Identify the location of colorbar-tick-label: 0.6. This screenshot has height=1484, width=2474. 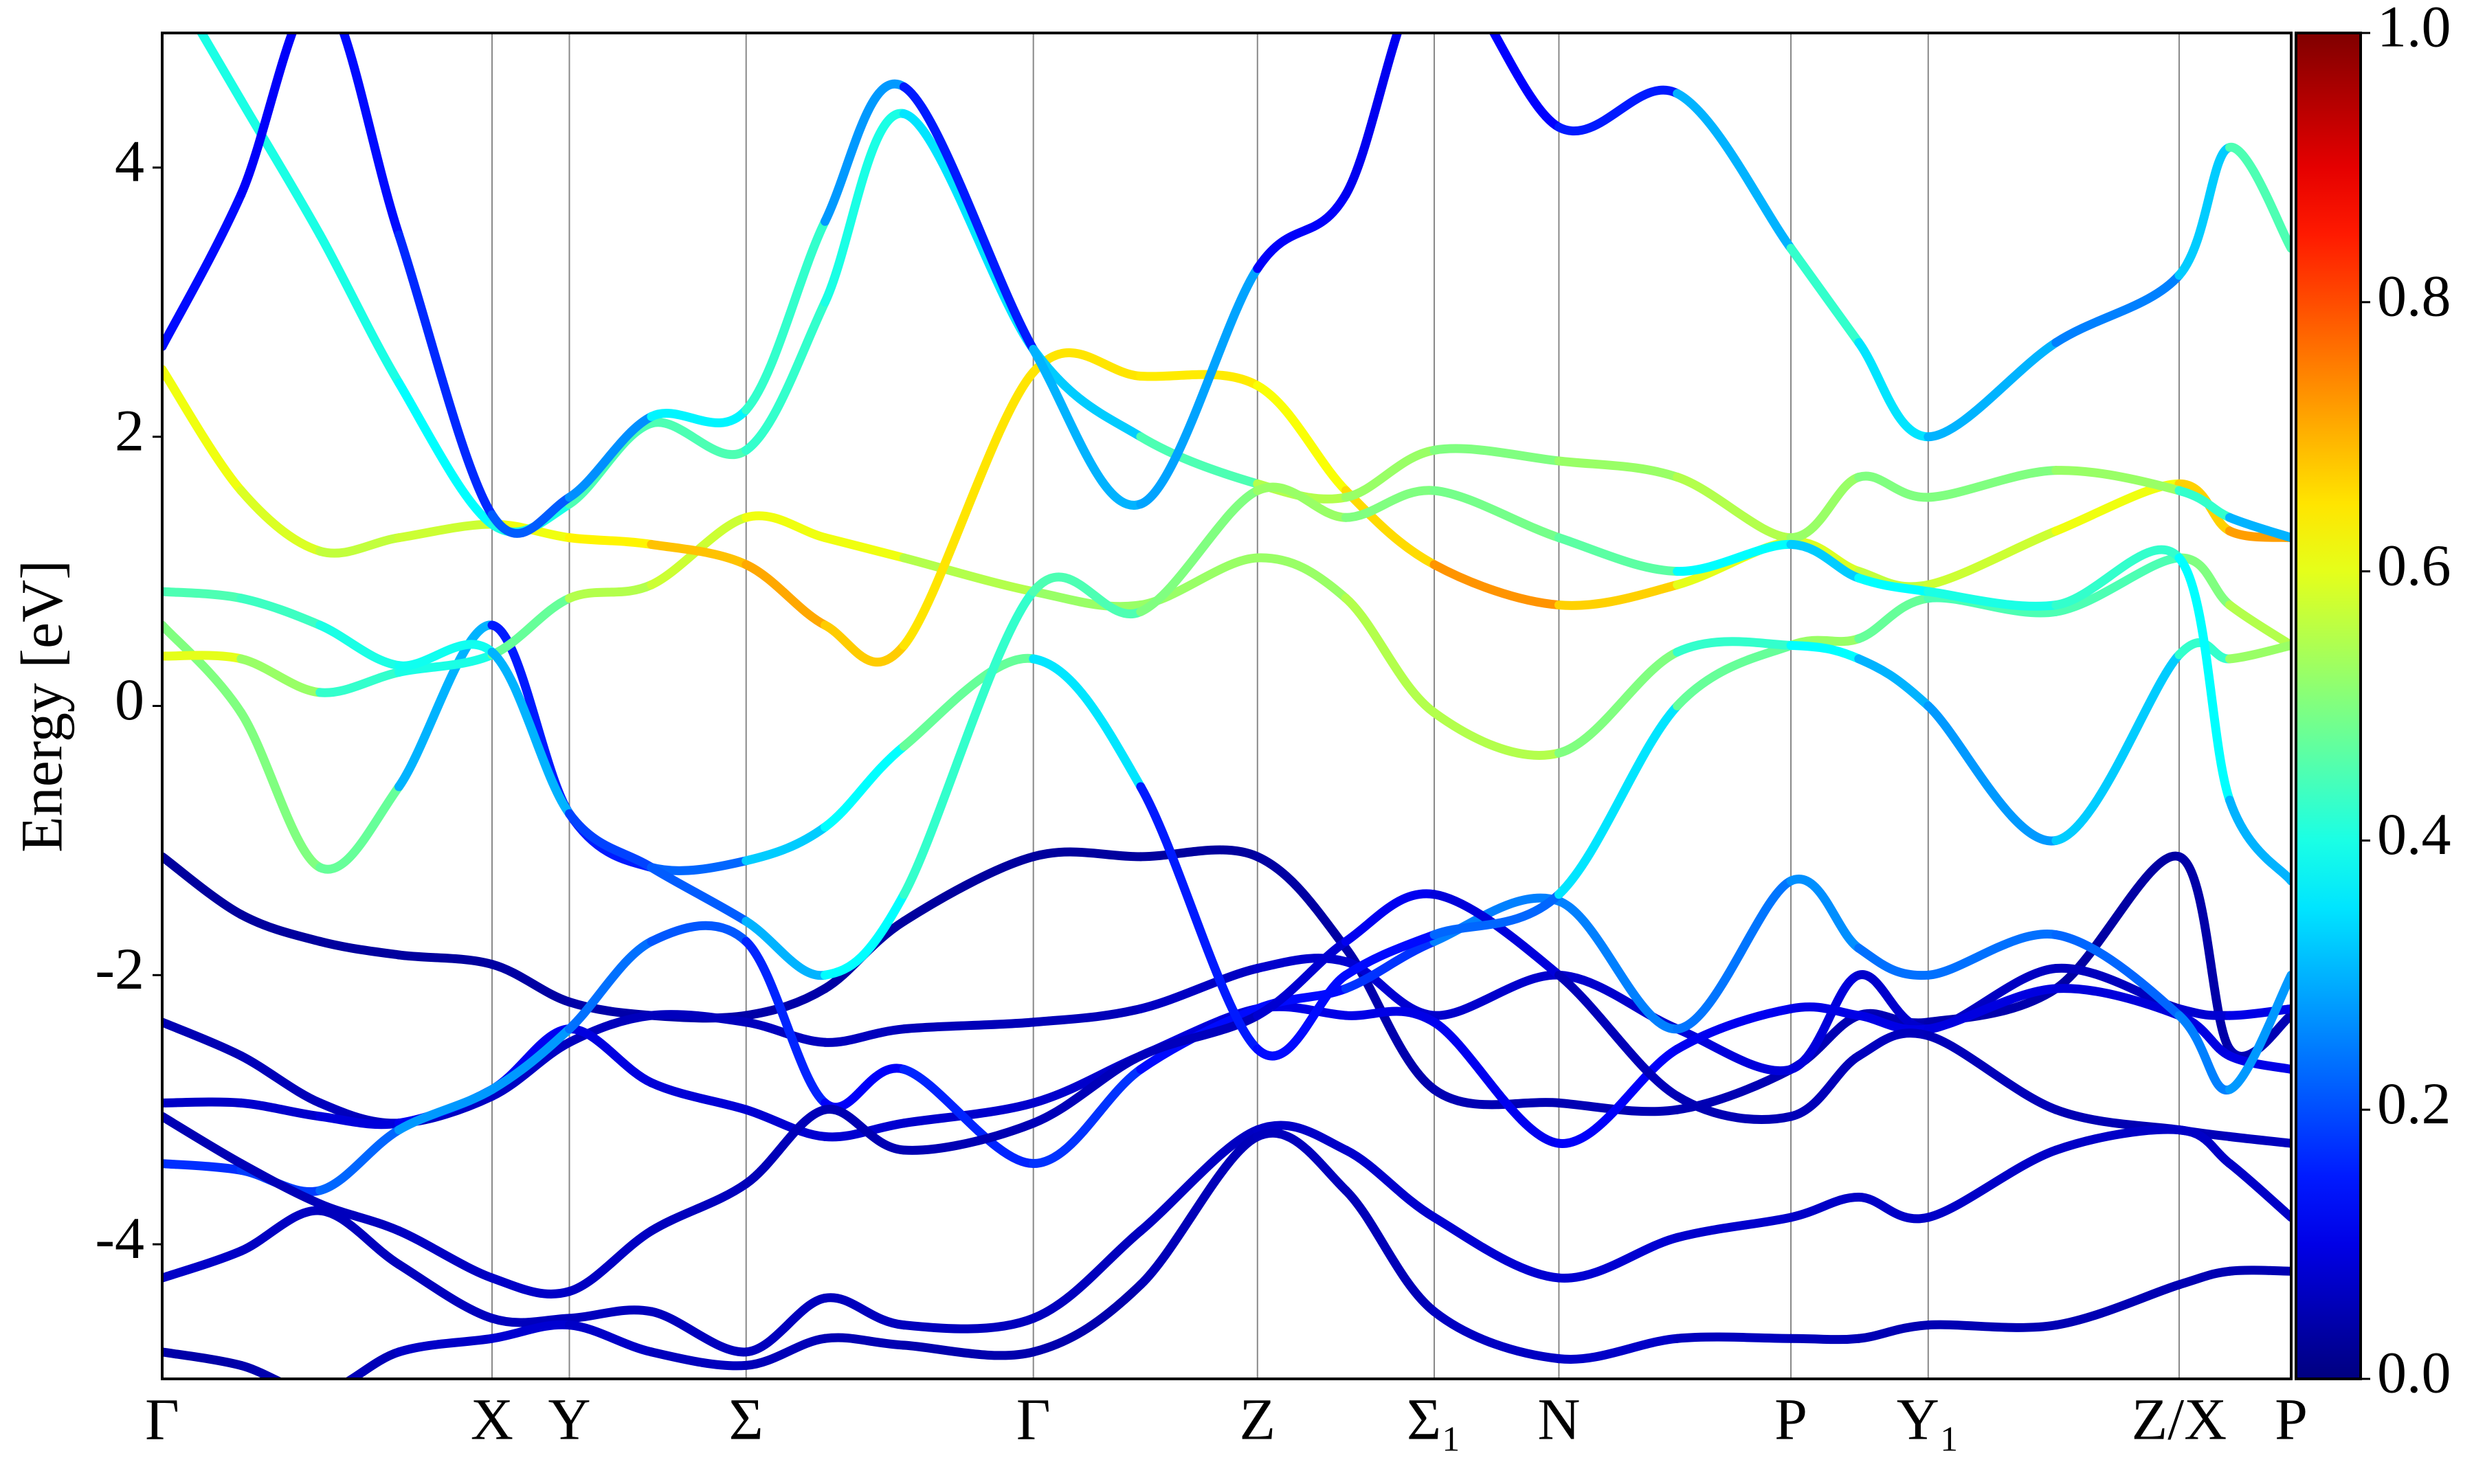
(2414, 565).